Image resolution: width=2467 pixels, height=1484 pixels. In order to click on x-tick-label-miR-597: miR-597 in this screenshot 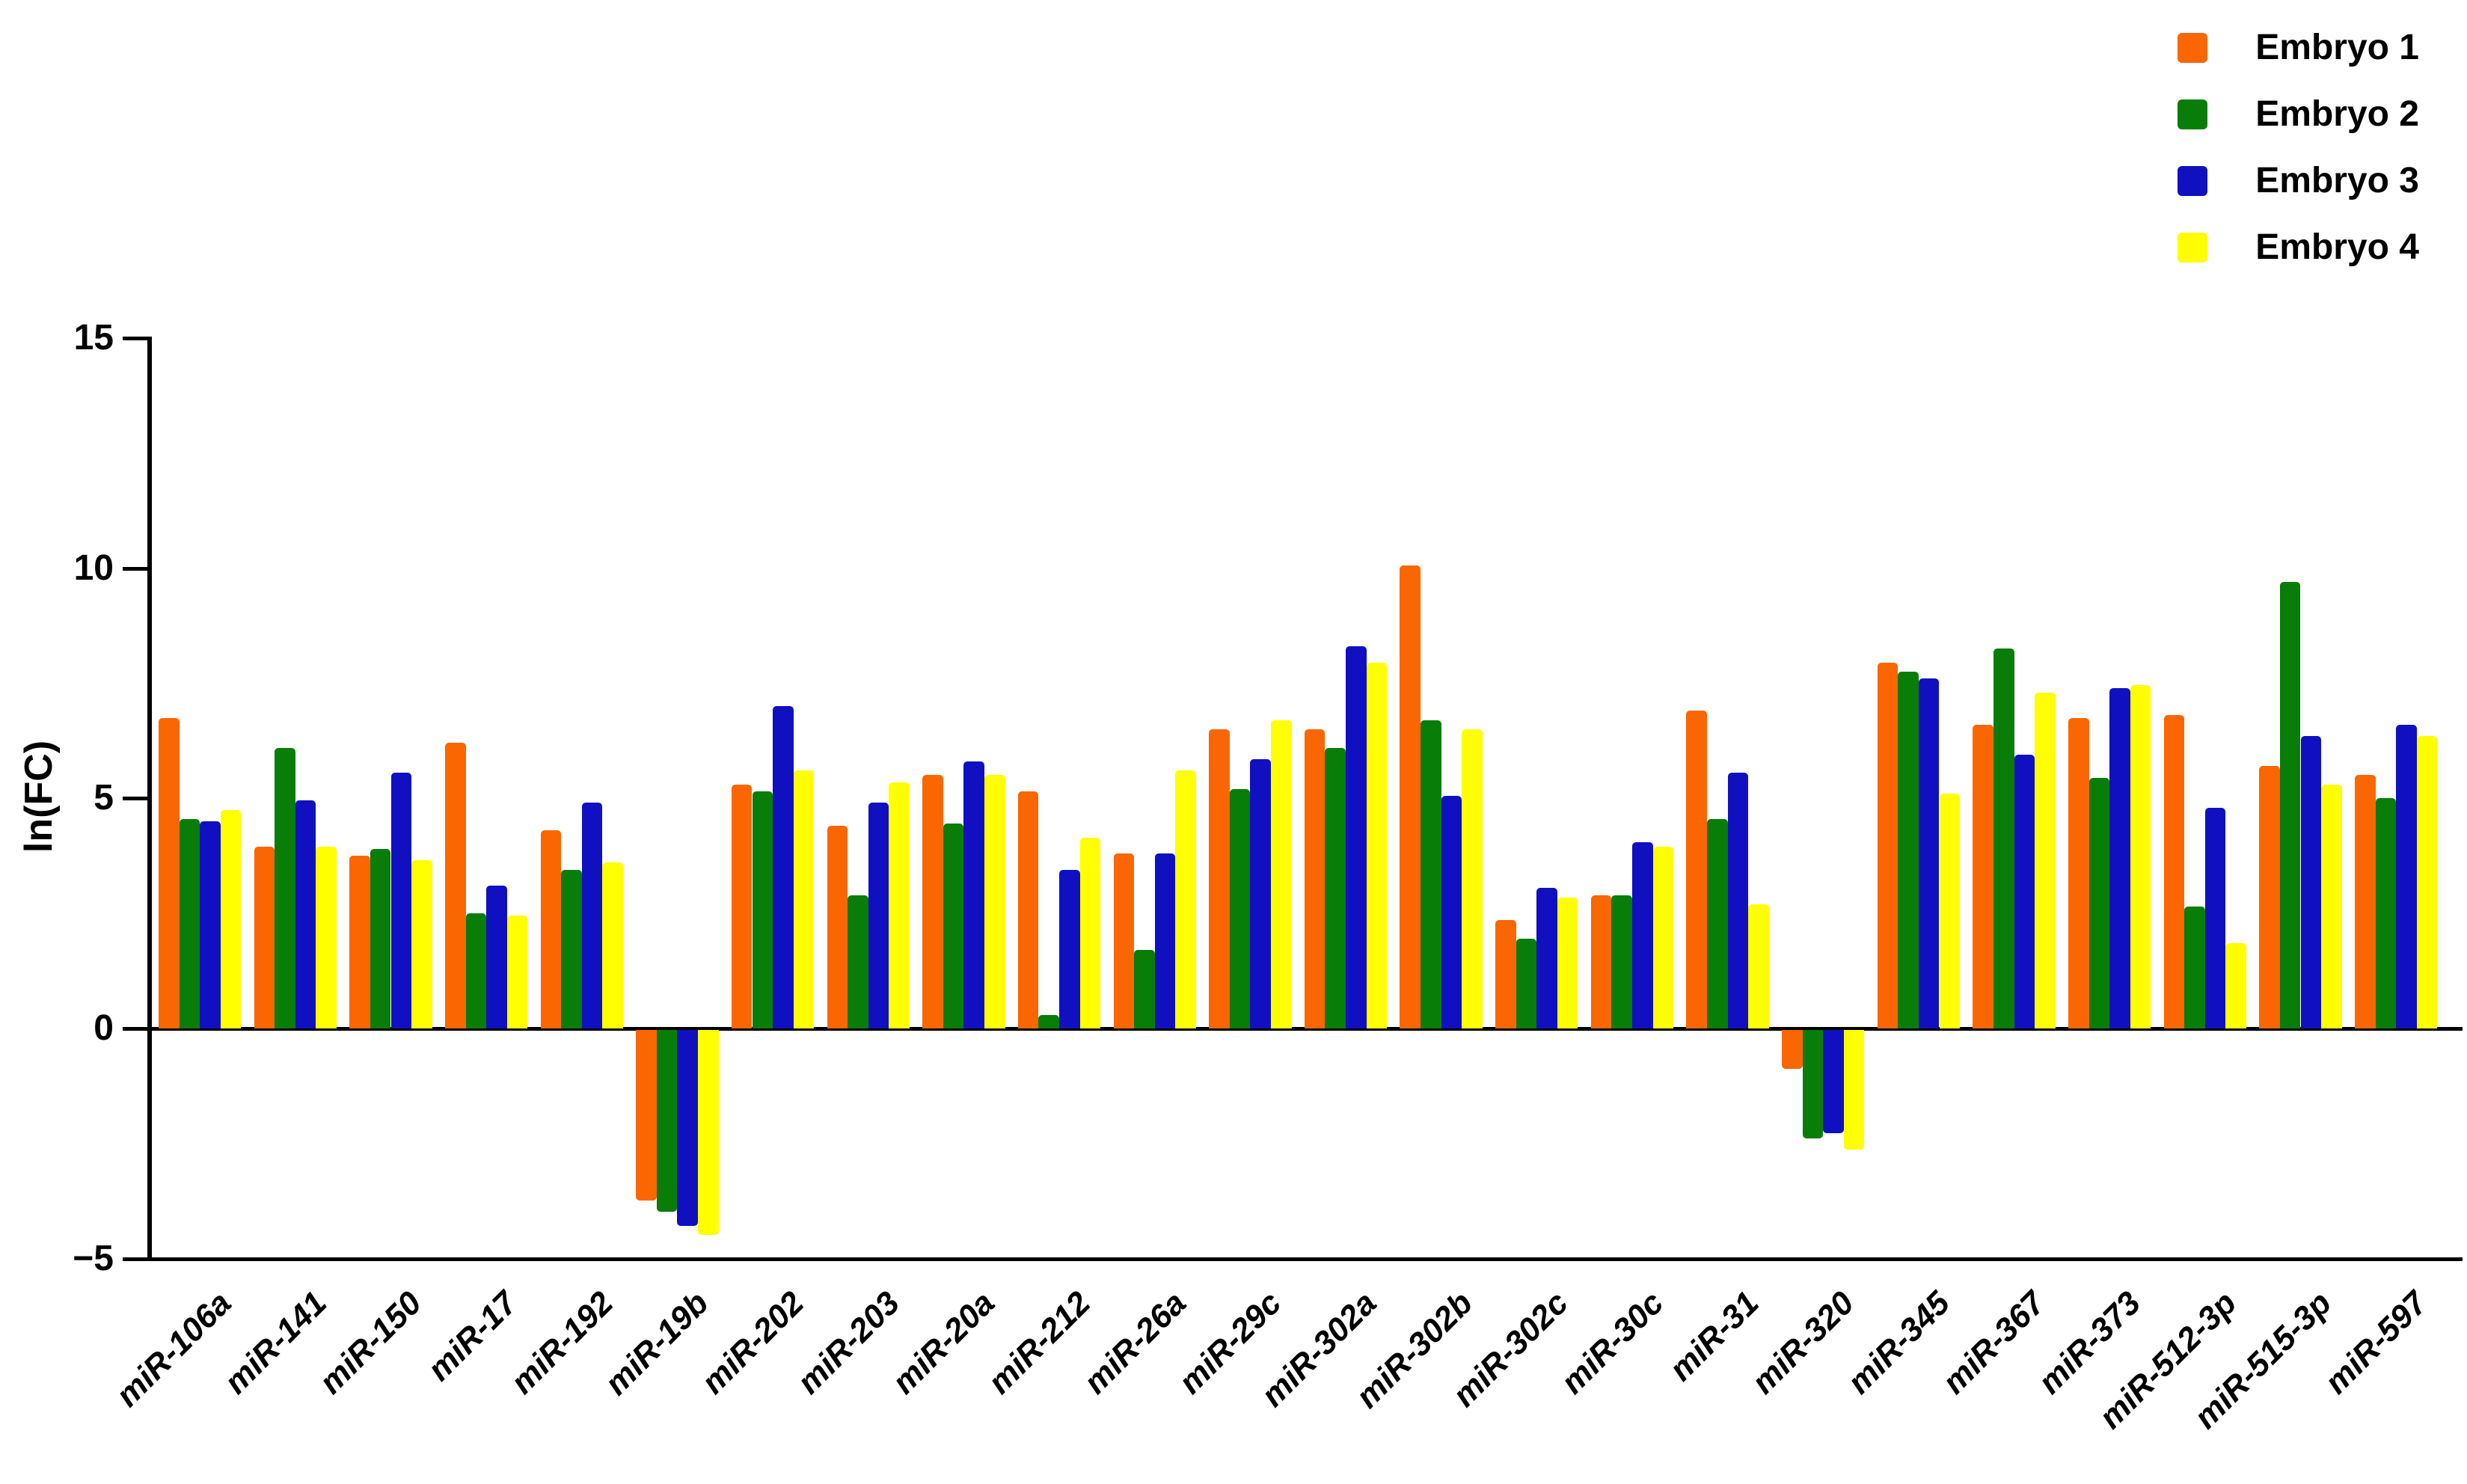, I will do `click(2376, 1343)`.